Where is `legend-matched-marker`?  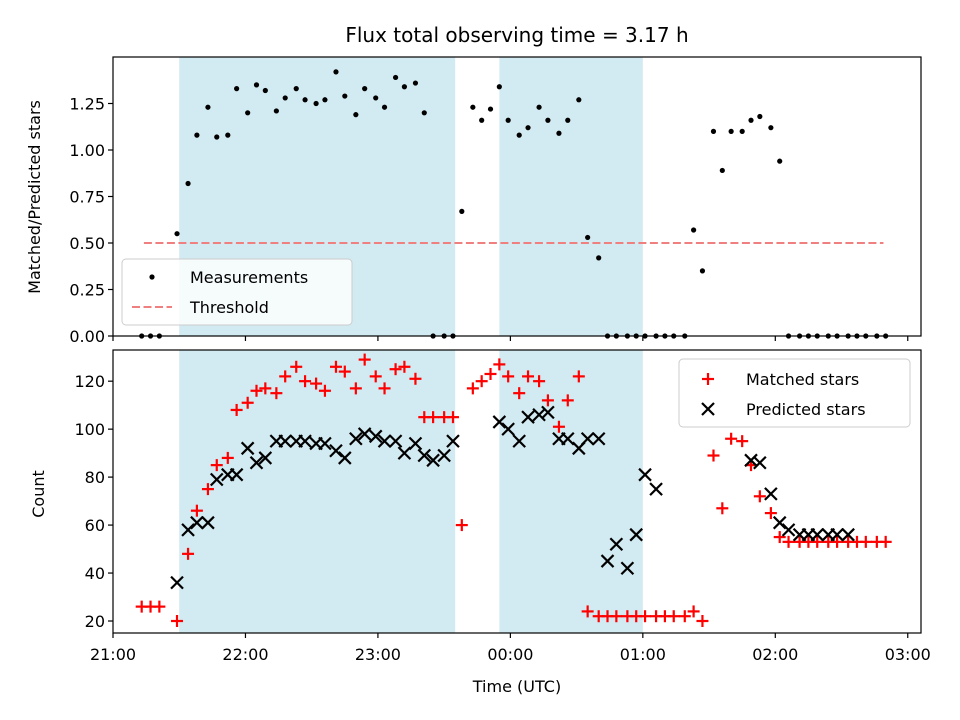
legend-matched-marker is located at coordinates (708, 379).